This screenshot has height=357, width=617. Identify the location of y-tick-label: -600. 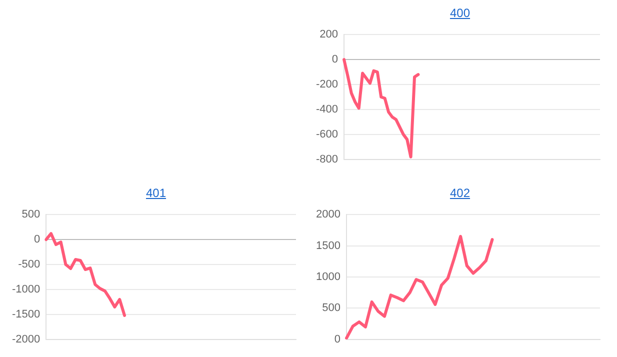
(327, 134).